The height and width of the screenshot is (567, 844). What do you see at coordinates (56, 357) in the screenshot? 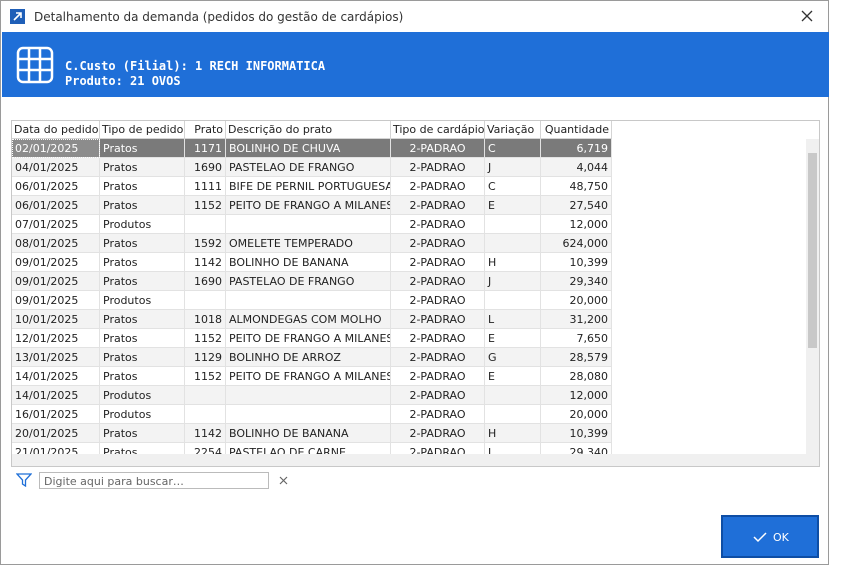
I see `table-cell: 13/01/2025` at bounding box center [56, 357].